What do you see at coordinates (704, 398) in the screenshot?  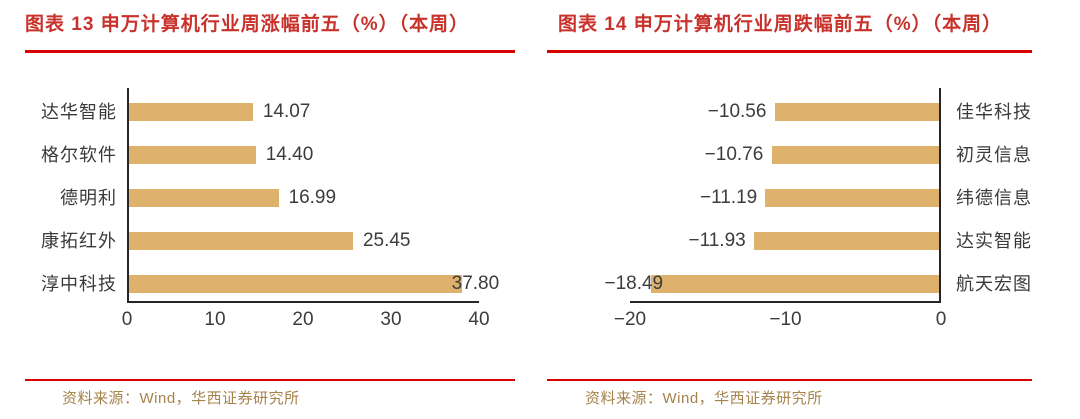 I see `figure-14-source-note: 资料来源：Wind，华西证券研究所` at bounding box center [704, 398].